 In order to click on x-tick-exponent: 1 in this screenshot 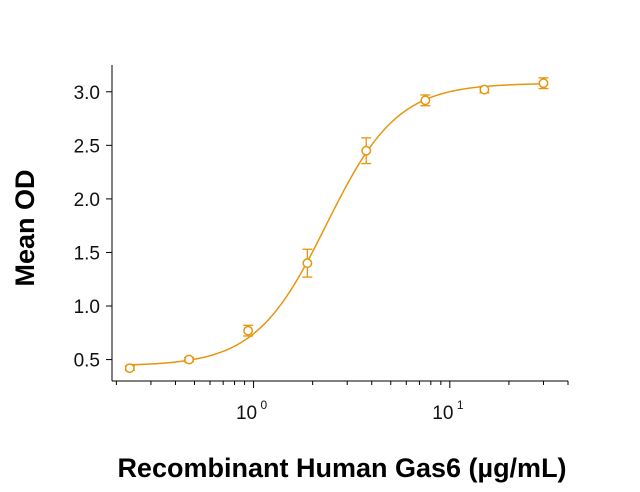, I will do `click(460, 405)`.